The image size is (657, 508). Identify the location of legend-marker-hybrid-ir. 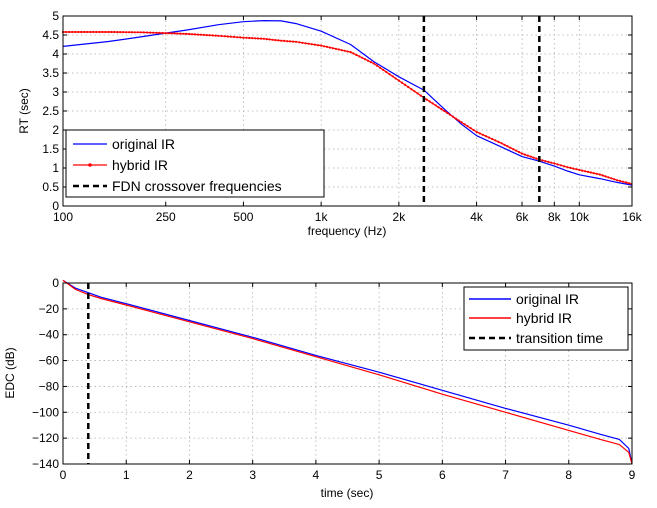
(90, 165).